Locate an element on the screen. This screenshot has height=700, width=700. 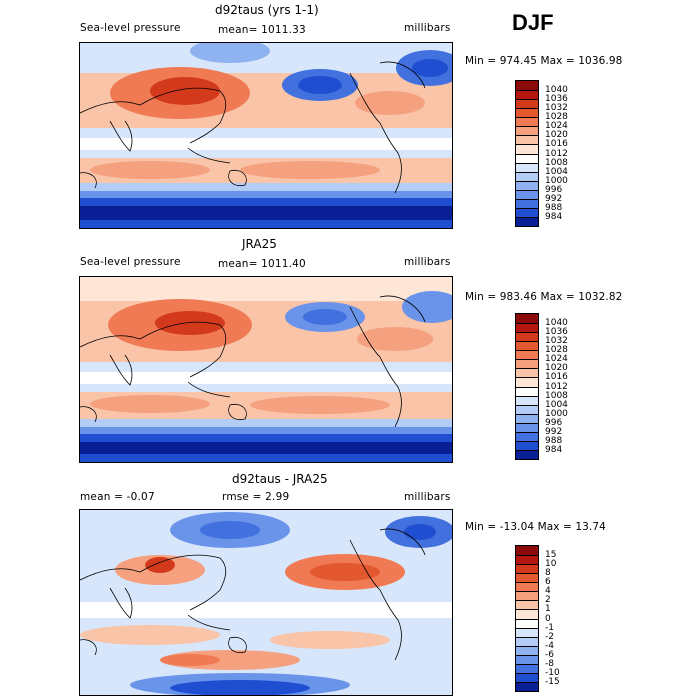
panel-1-field-label: Sea-level pressure is located at coordinates (130, 28).